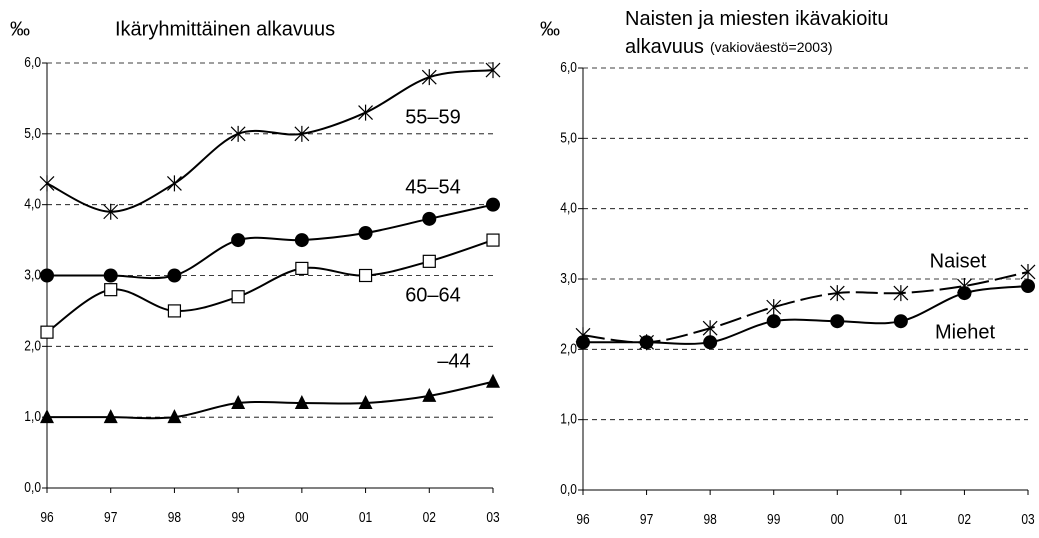 Image resolution: width=1039 pixels, height=538 pixels. Describe the element at coordinates (958, 261) in the screenshot. I see `series-label: Naiset` at that location.